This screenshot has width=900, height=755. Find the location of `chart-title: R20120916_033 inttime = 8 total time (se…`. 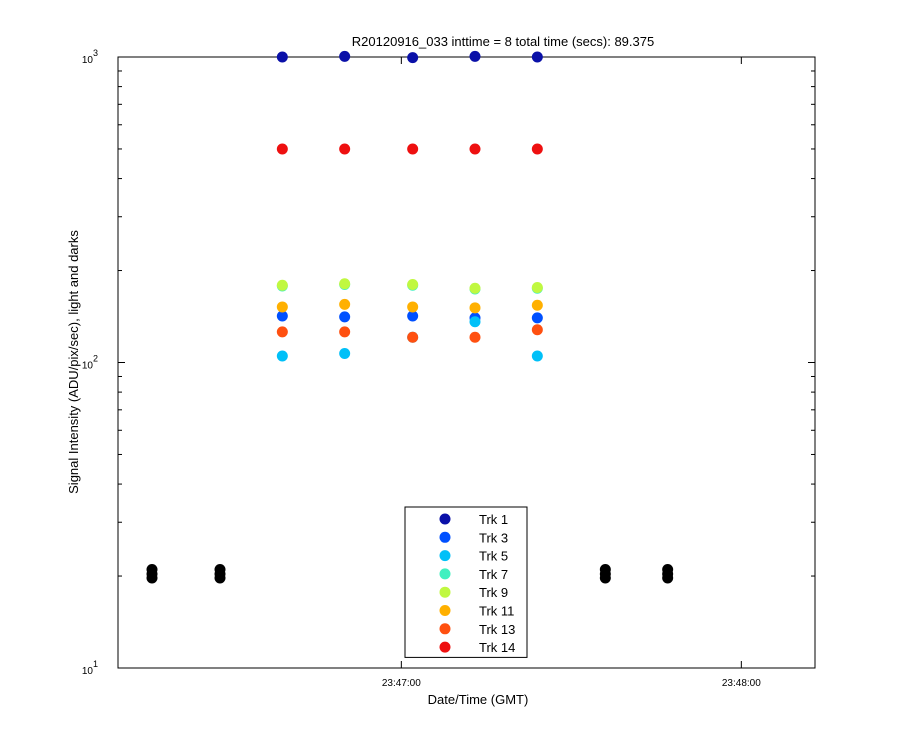

chart-title: R20120916_033 inttime = 8 total time (se… is located at coordinates (503, 41).